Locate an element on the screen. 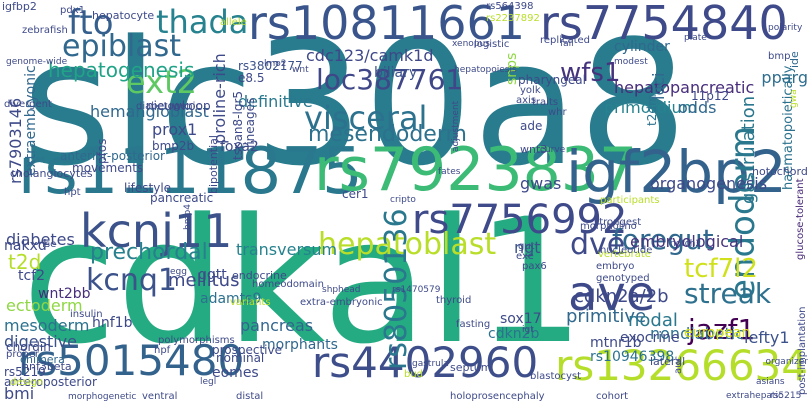  word-thada: thada is located at coordinates (202, 22).